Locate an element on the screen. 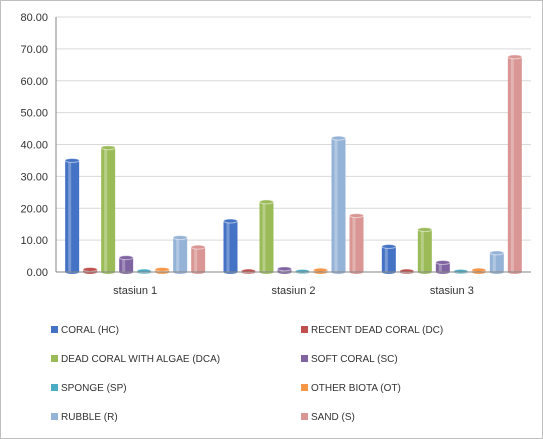  x-category-label: stasiun 1 is located at coordinates (135, 291).